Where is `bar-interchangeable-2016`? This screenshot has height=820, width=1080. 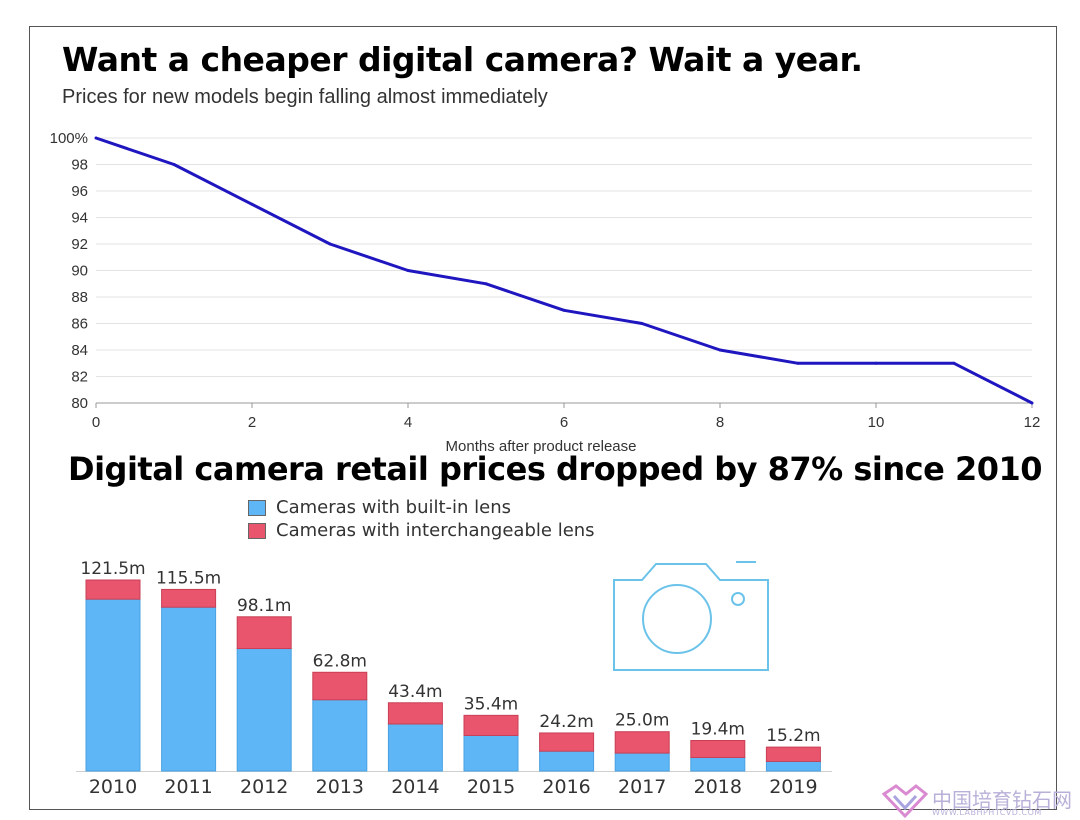
bar-interchangeable-2016 is located at coordinates (567, 742).